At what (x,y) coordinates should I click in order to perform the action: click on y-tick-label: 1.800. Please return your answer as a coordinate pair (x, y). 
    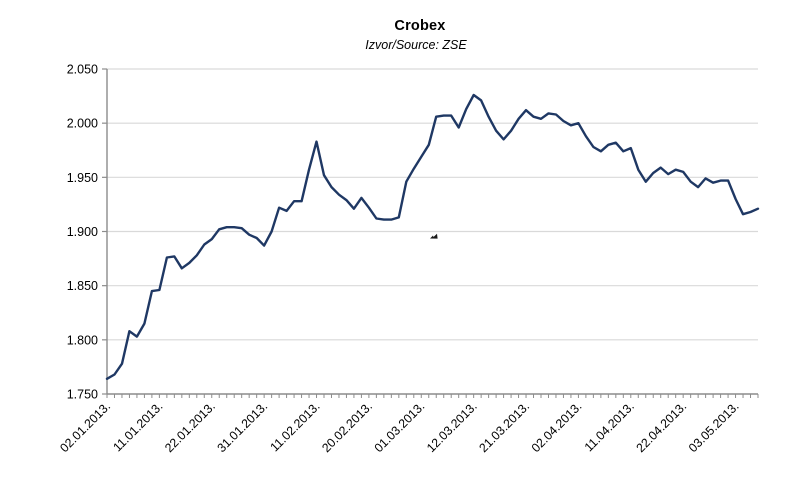
    Looking at the image, I should click on (82, 340).